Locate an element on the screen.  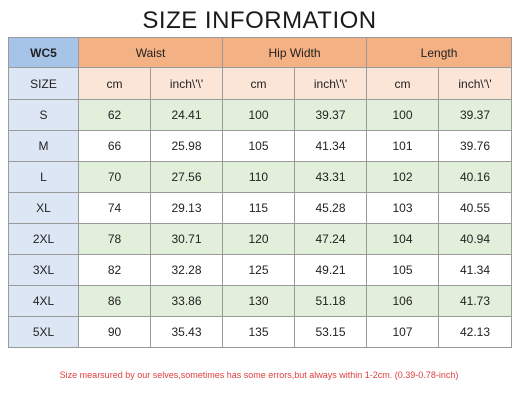
waist-inch: 25.98 is located at coordinates (186, 146).